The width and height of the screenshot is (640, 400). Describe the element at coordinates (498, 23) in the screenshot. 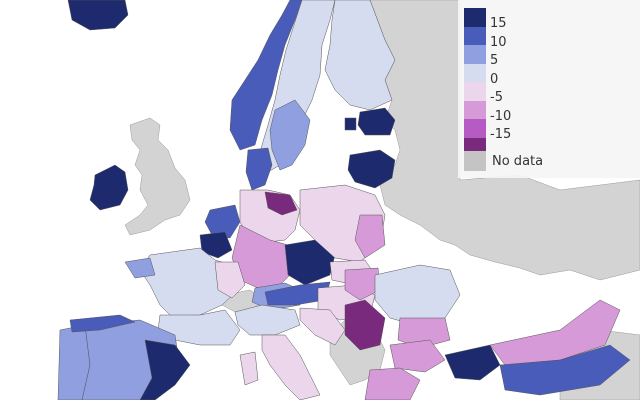

I see `legend-label: 15` at that location.